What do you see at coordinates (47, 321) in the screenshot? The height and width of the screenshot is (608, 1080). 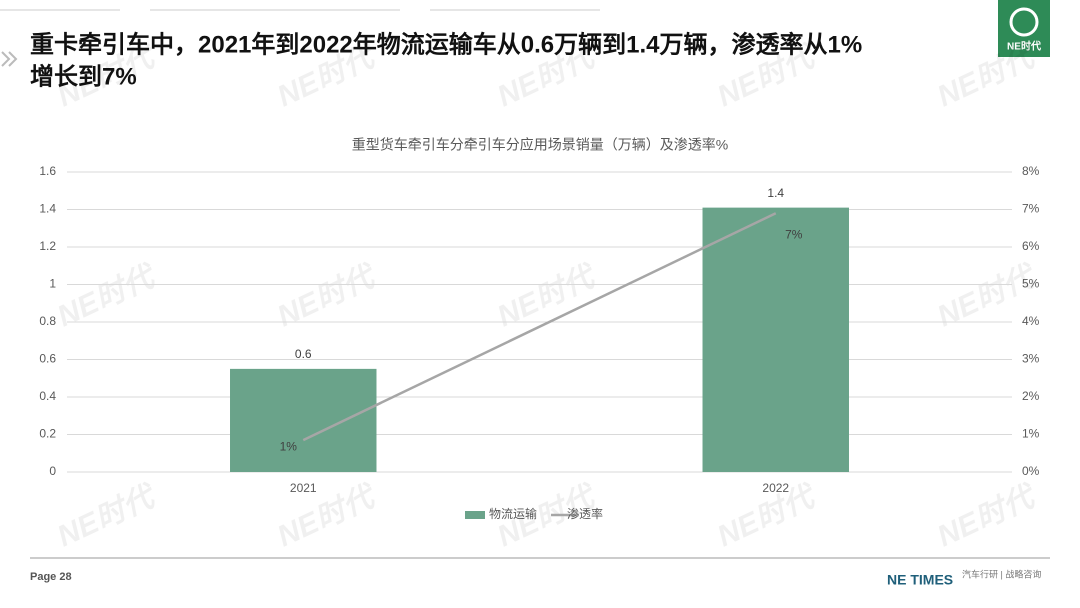 I see `y-tick-label: 0.8` at bounding box center [47, 321].